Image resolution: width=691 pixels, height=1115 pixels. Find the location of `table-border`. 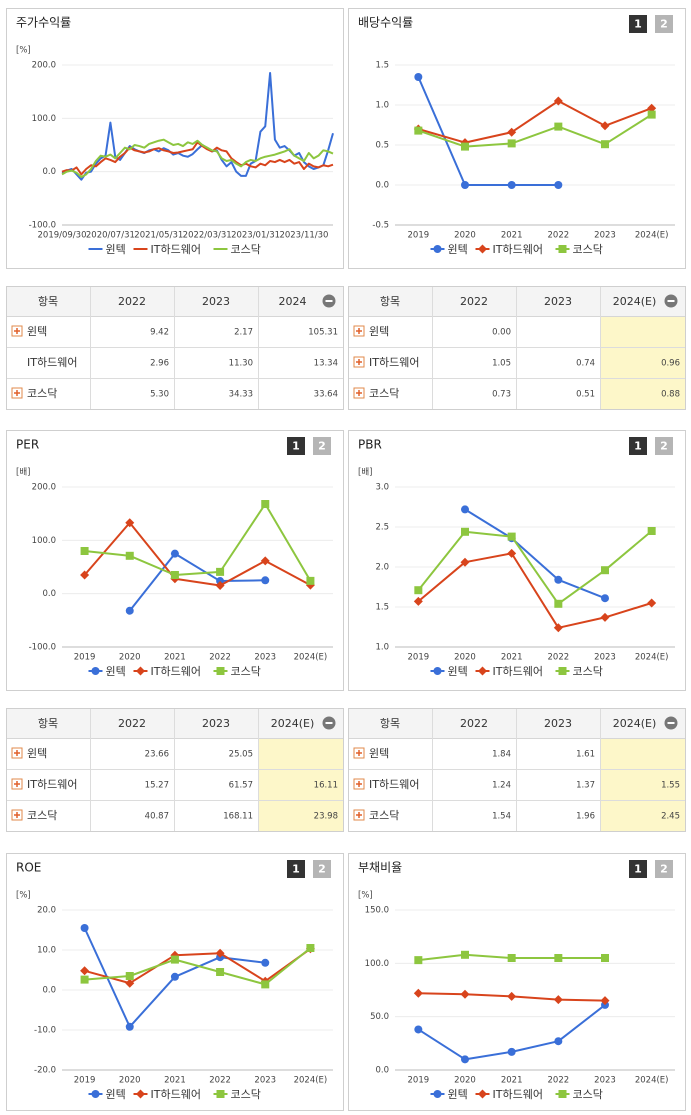

table-border is located at coordinates (175, 770).